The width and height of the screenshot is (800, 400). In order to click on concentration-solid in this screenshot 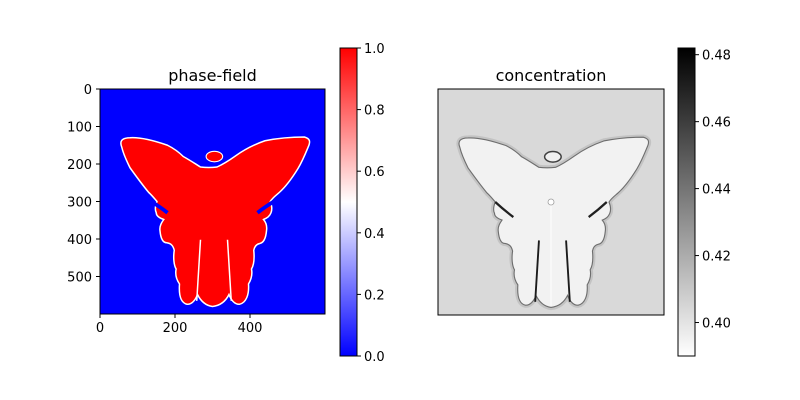, I will do `click(554, 222)`.